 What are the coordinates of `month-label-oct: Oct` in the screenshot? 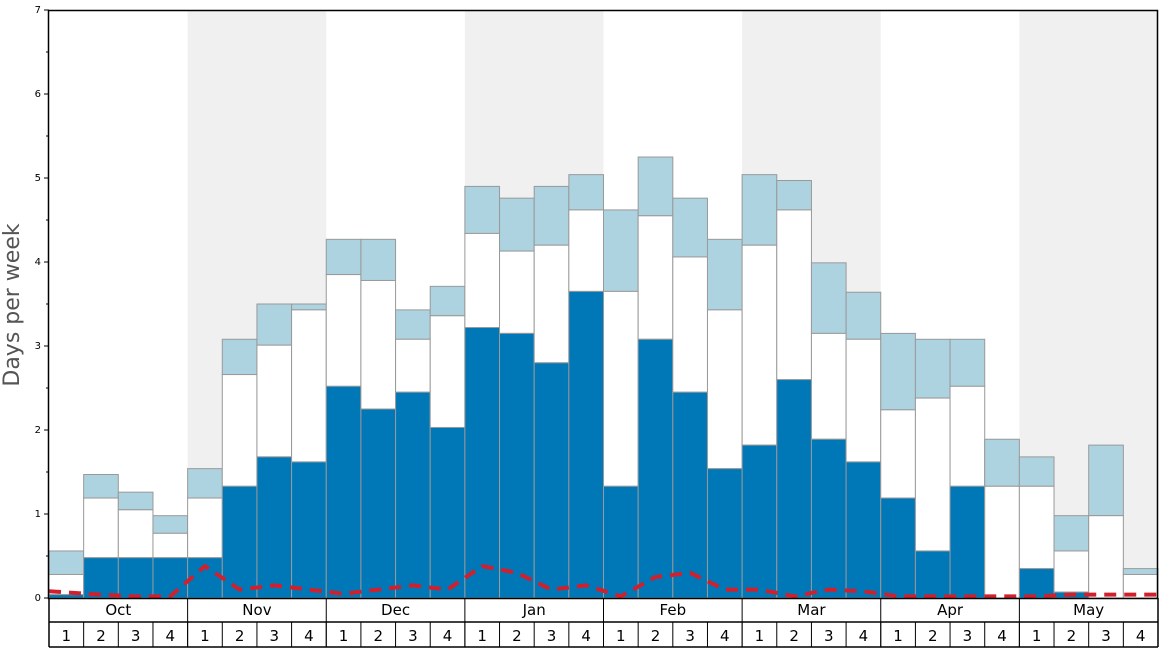 It's located at (118, 610).